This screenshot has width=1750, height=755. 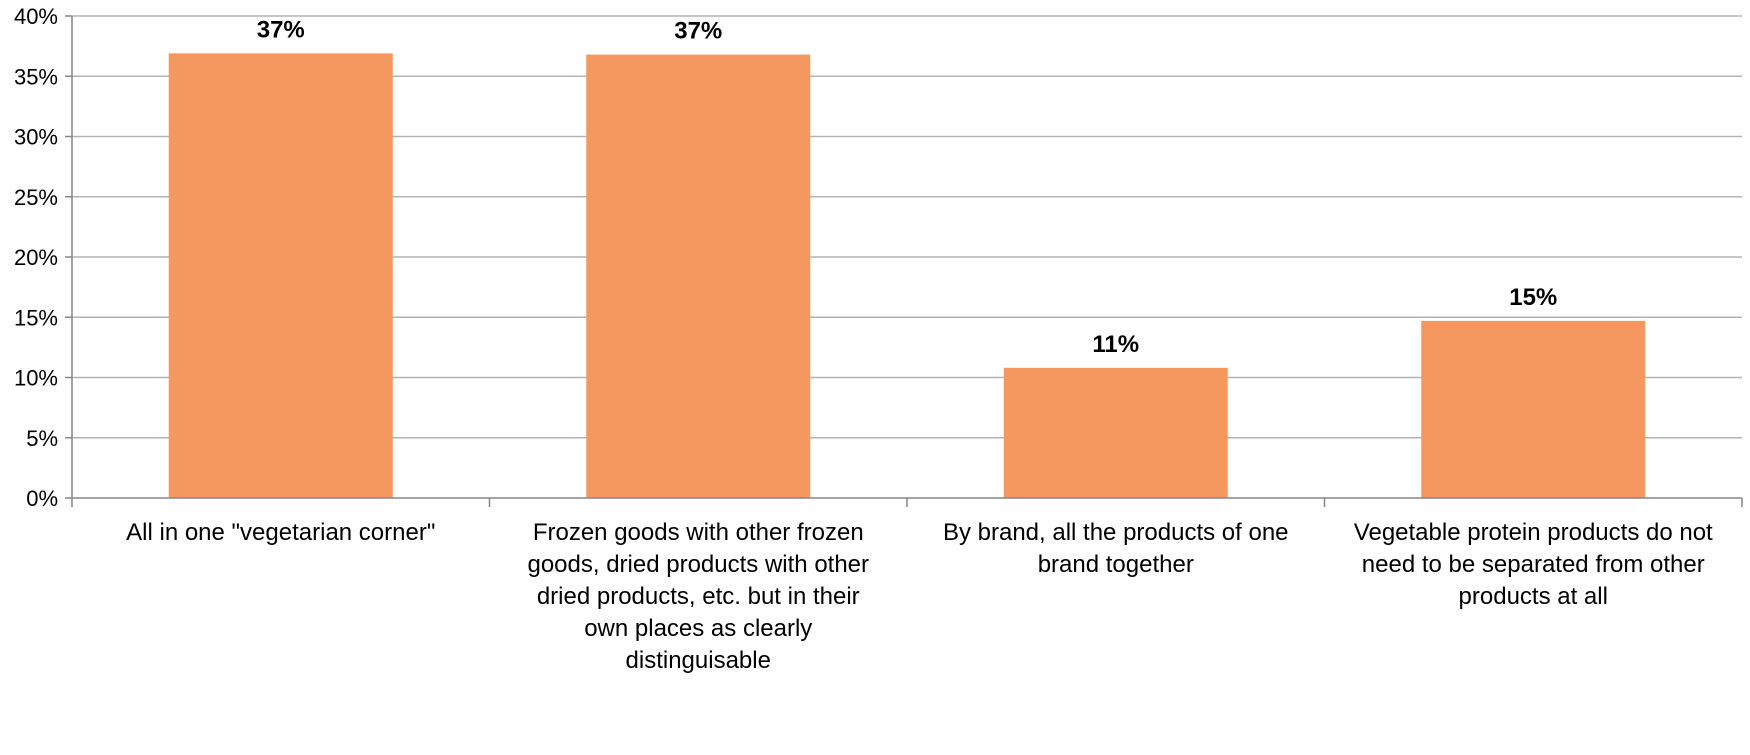 I want to click on category-label: All in one "vegetarian corner", so click(x=280, y=532).